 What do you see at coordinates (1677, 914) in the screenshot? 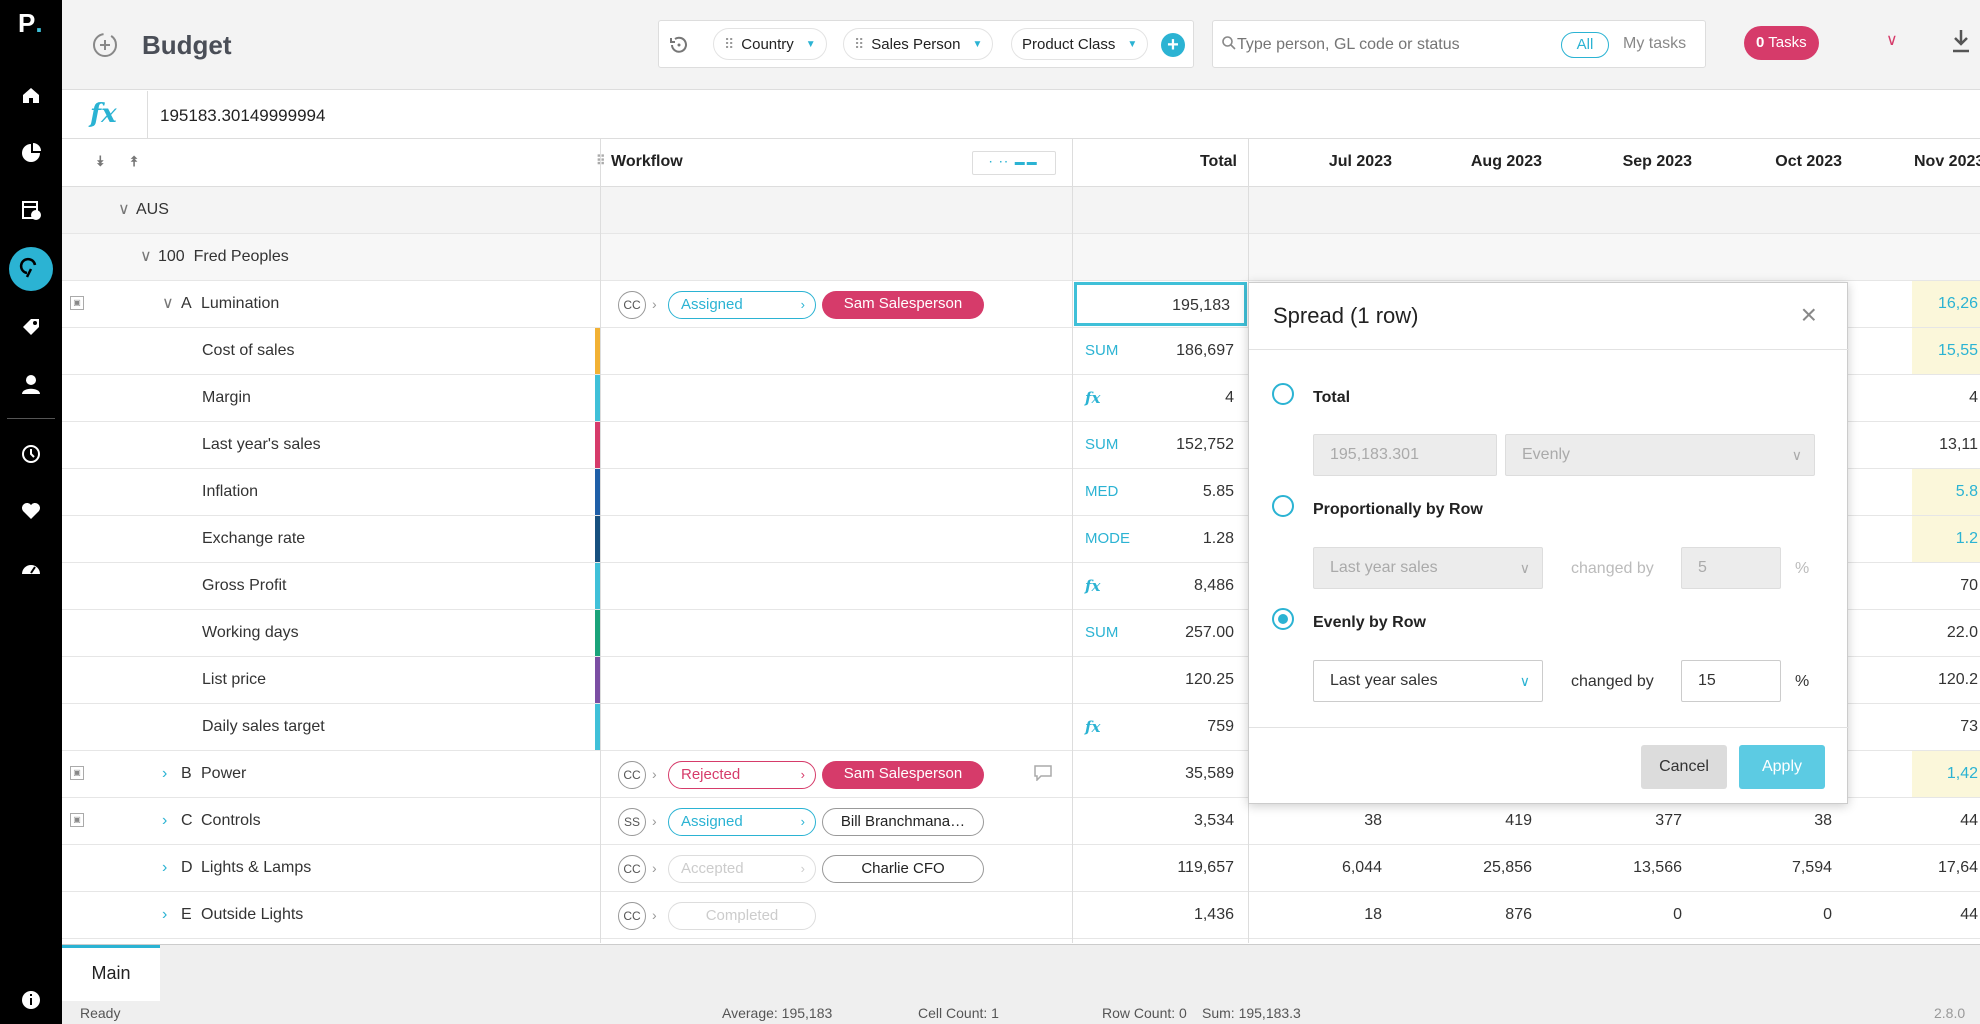
I see `sep-cell: 0` at bounding box center [1677, 914].